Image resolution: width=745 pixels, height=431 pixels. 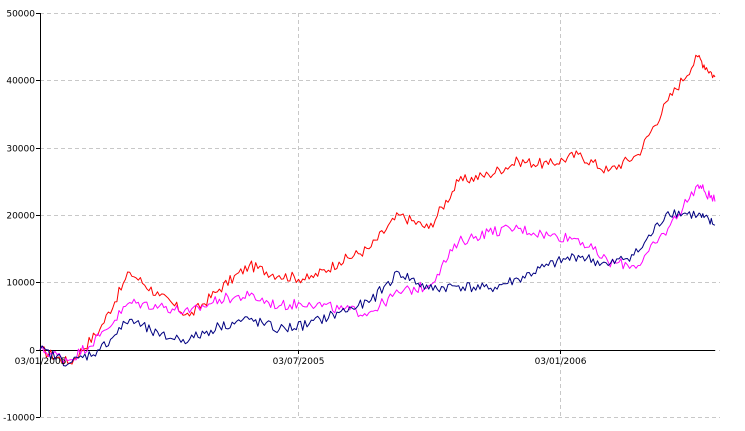 I want to click on x-tick-label: 03/01/2006, so click(x=561, y=362).